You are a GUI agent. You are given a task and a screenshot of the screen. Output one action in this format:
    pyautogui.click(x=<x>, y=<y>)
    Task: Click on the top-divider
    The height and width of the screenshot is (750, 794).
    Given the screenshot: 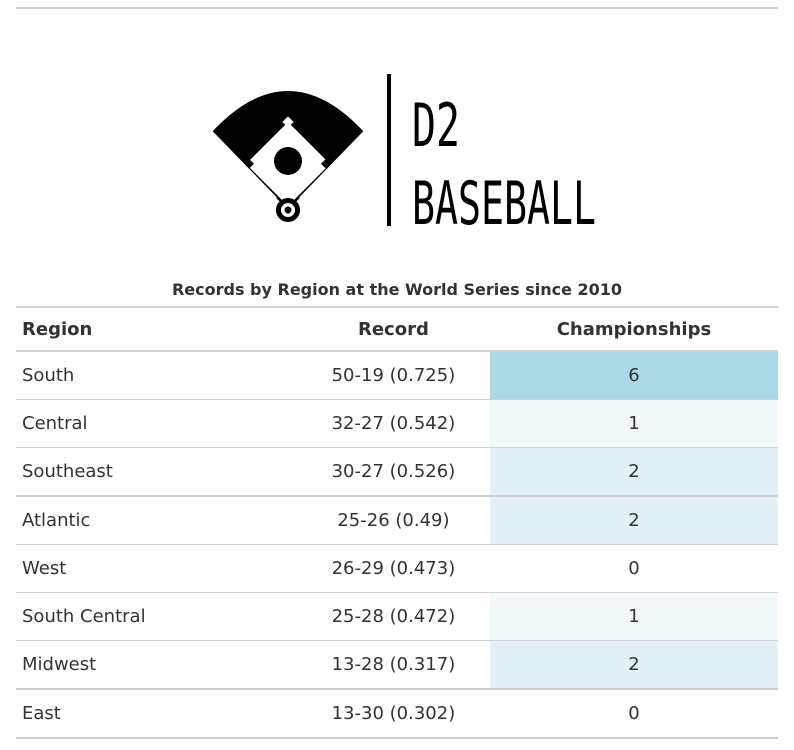 What is the action you would take?
    pyautogui.click(x=397, y=8)
    